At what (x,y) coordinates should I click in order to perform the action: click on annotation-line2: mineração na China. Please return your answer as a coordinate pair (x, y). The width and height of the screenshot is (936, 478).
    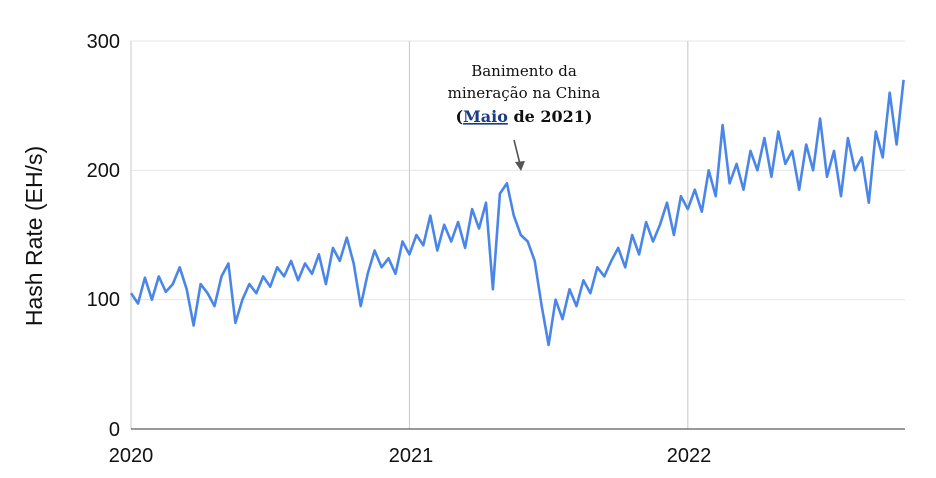
    Looking at the image, I should click on (524, 93).